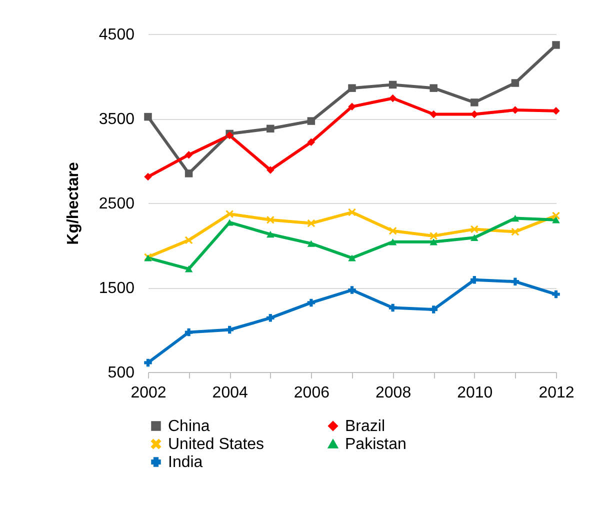 This screenshot has height=529, width=600. Describe the element at coordinates (116, 35) in the screenshot. I see `y-tick-label: 4500` at that location.